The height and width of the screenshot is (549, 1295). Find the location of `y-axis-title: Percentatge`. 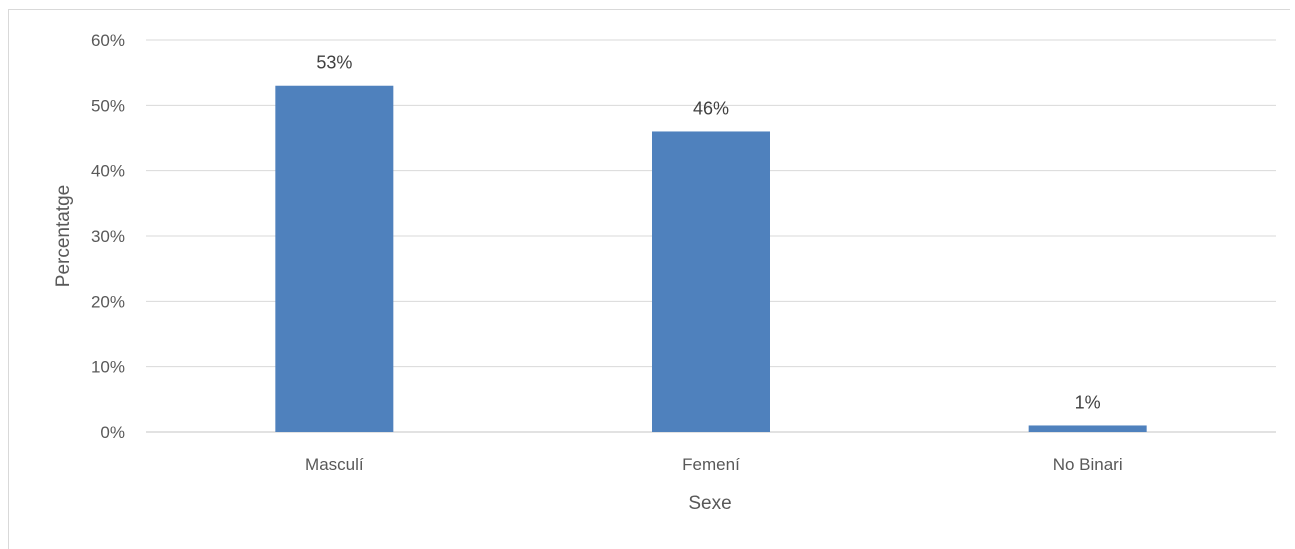

y-axis-title: Percentatge is located at coordinates (63, 236).